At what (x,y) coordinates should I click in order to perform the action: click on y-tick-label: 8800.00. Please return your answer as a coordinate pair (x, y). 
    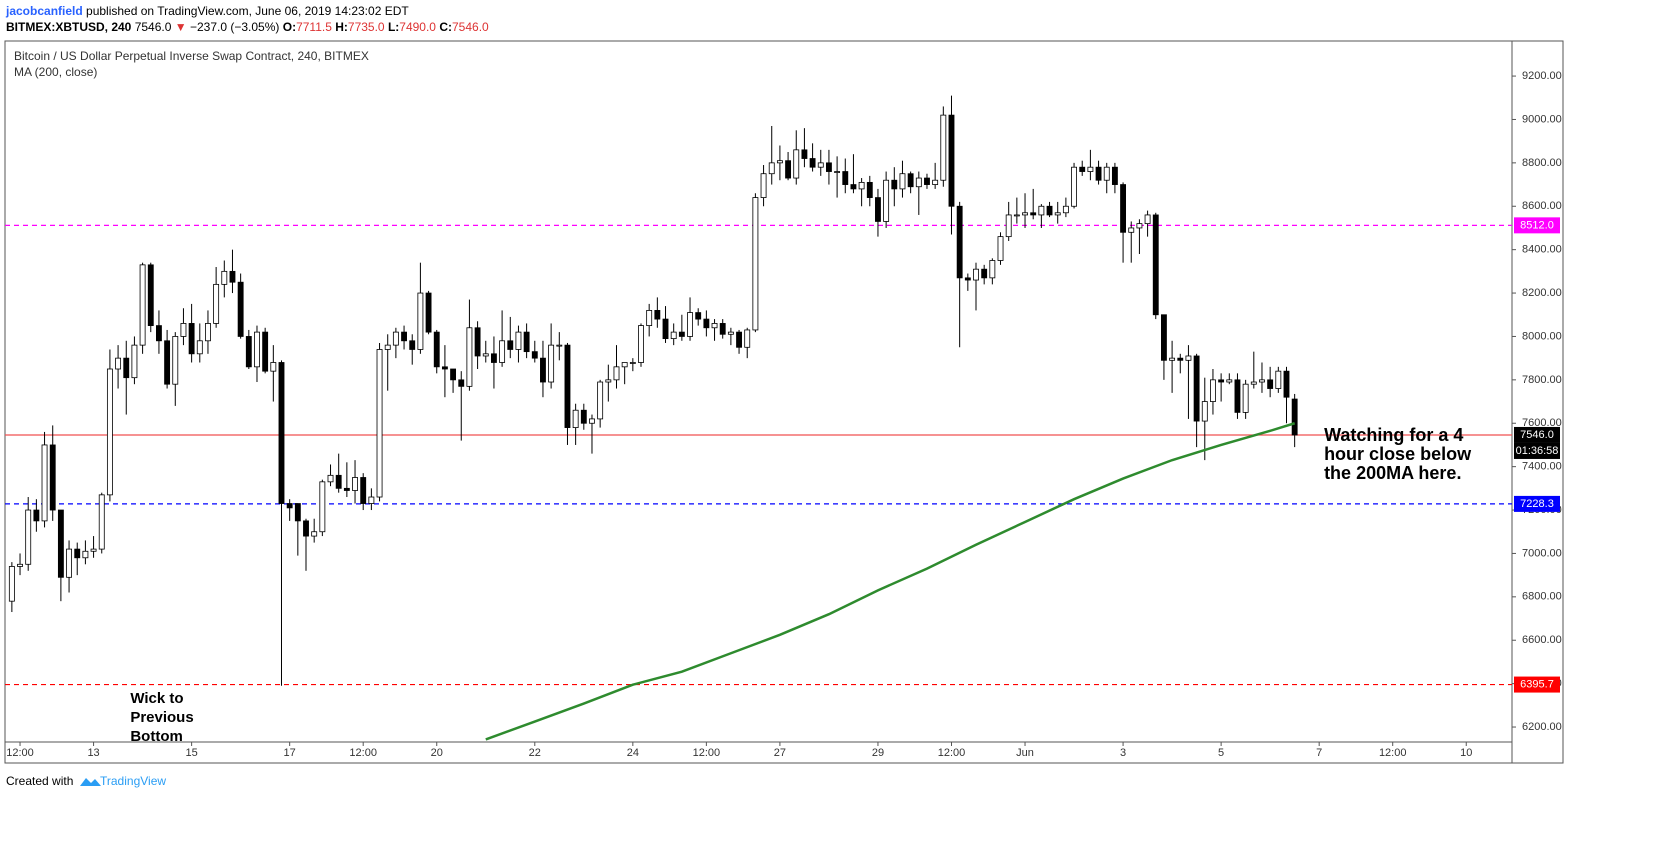
    Looking at the image, I should click on (1542, 163).